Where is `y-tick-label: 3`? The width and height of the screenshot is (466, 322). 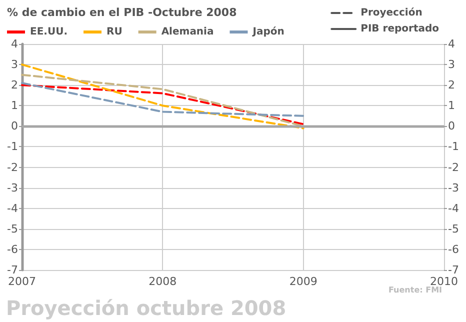 y-tick-label: 3 is located at coordinates (14, 65).